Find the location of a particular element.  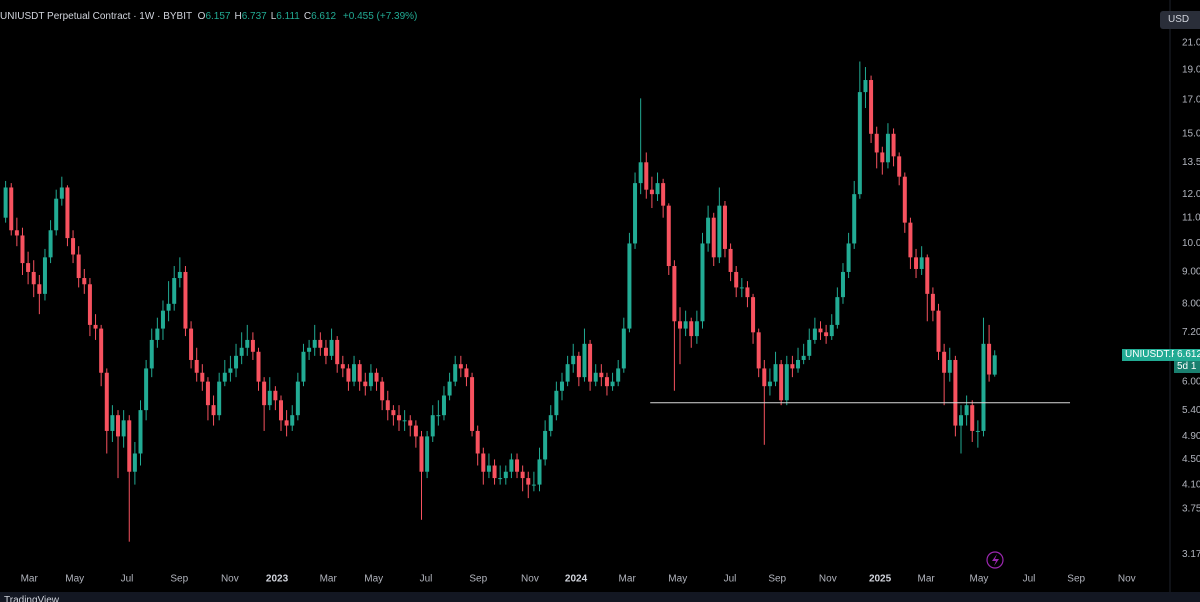

field-value: 6.111 is located at coordinates (288, 16).